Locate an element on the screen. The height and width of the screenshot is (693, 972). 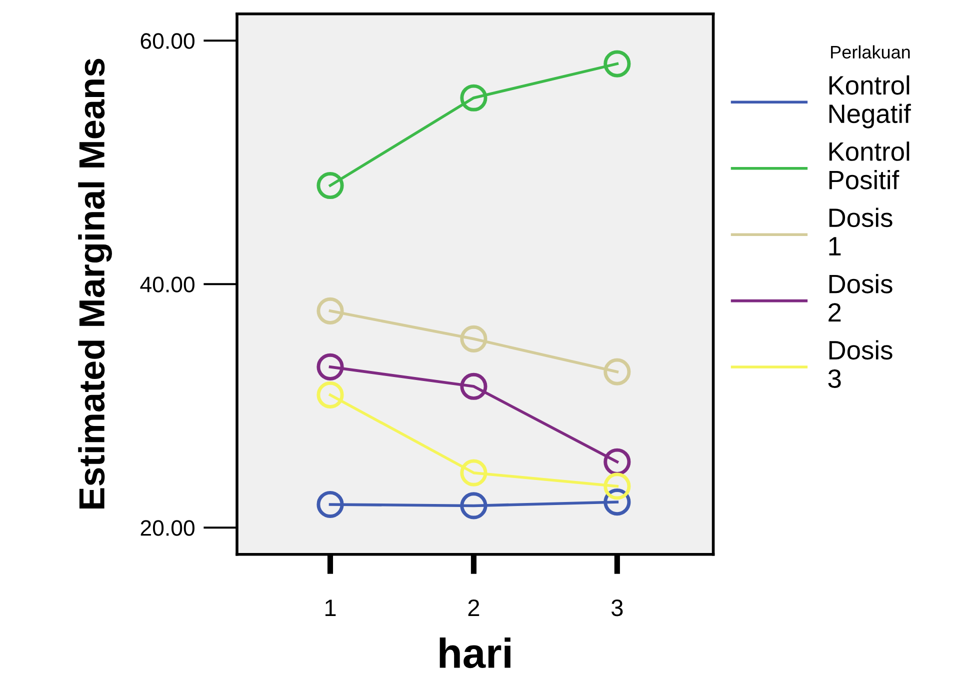
legend-label: Dosis 3 is located at coordinates (860, 364).